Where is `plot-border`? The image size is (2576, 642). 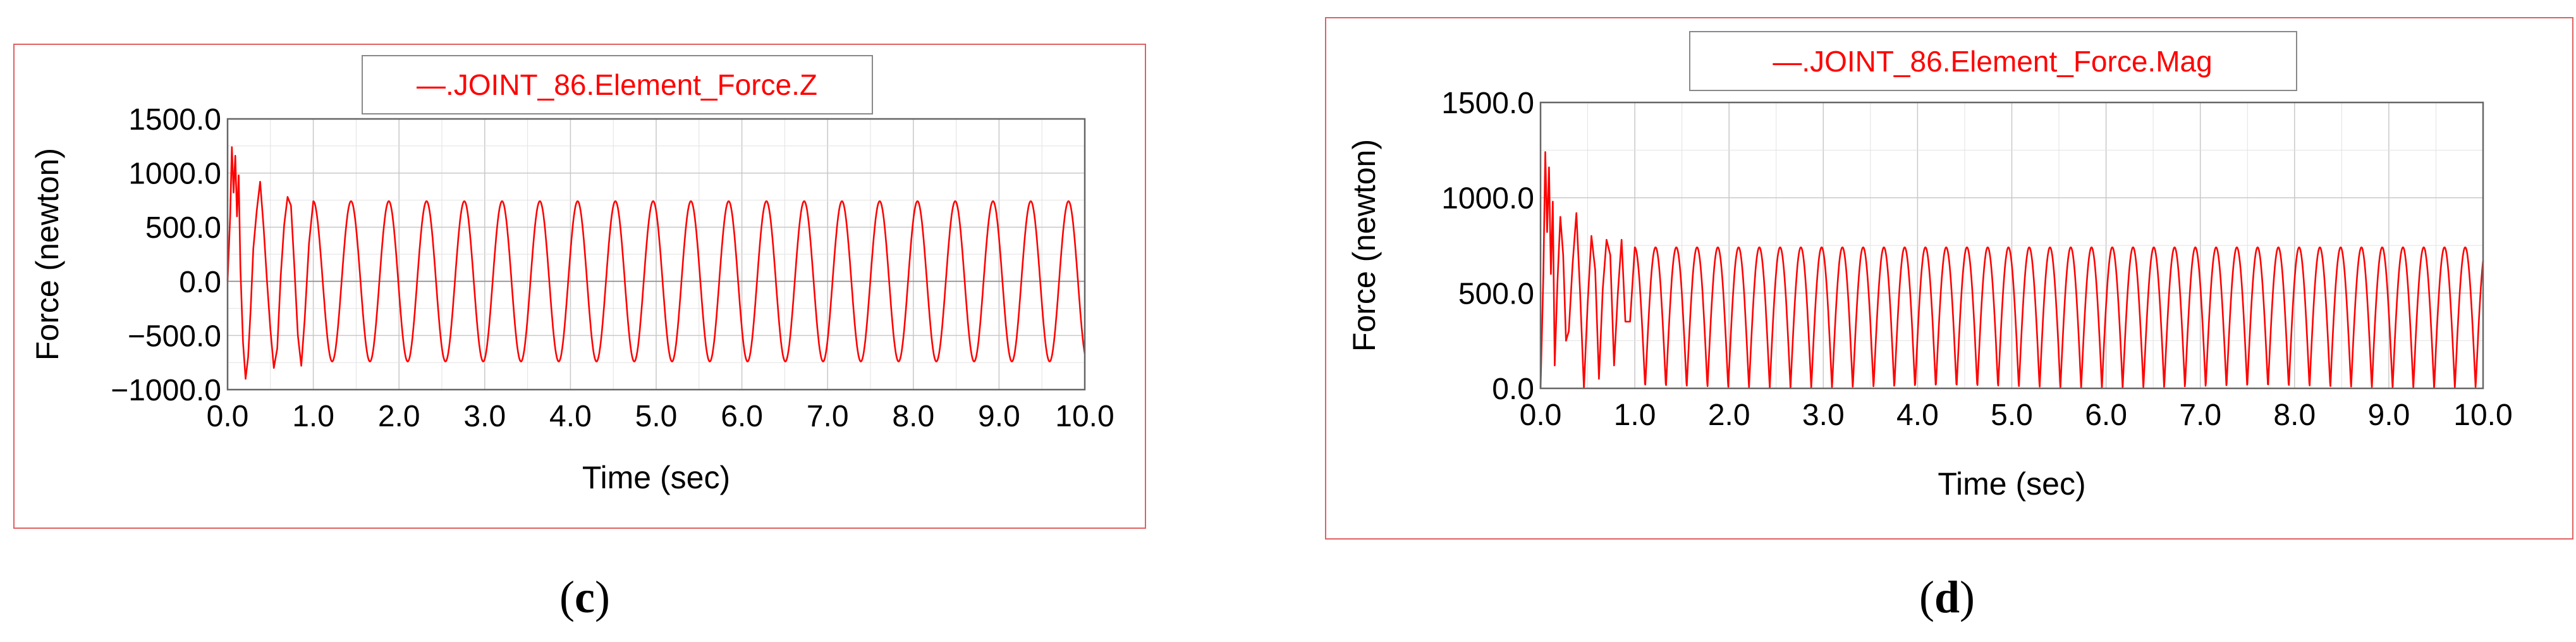 plot-border is located at coordinates (656, 254).